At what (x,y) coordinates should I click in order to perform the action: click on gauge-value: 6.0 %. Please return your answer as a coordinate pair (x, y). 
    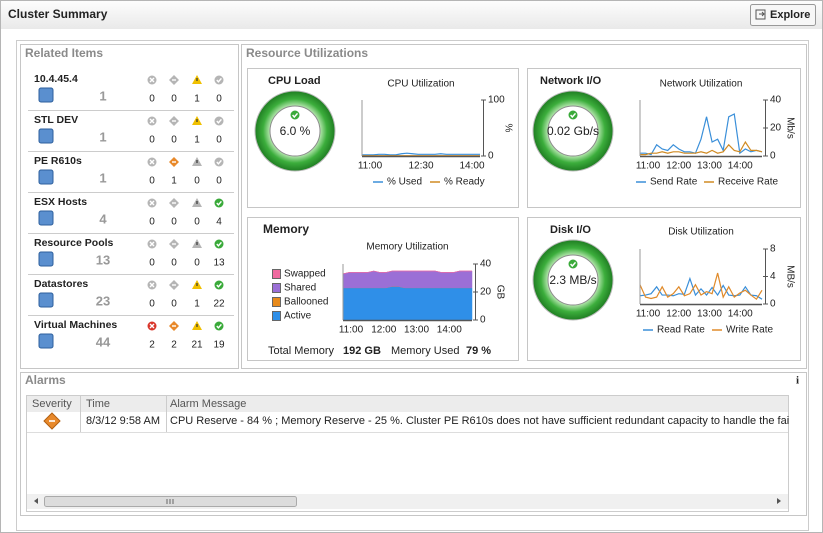
    Looking at the image, I should click on (295, 131).